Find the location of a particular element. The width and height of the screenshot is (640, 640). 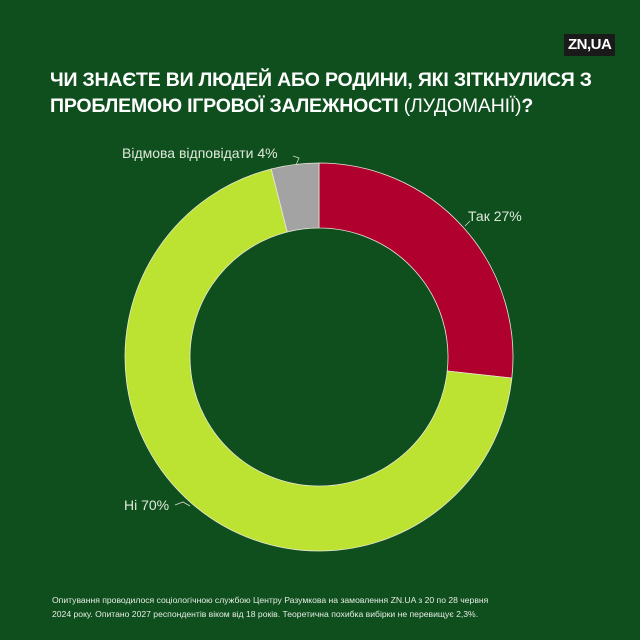

label-refuse: Відмова відповідати 4% is located at coordinates (200, 153).